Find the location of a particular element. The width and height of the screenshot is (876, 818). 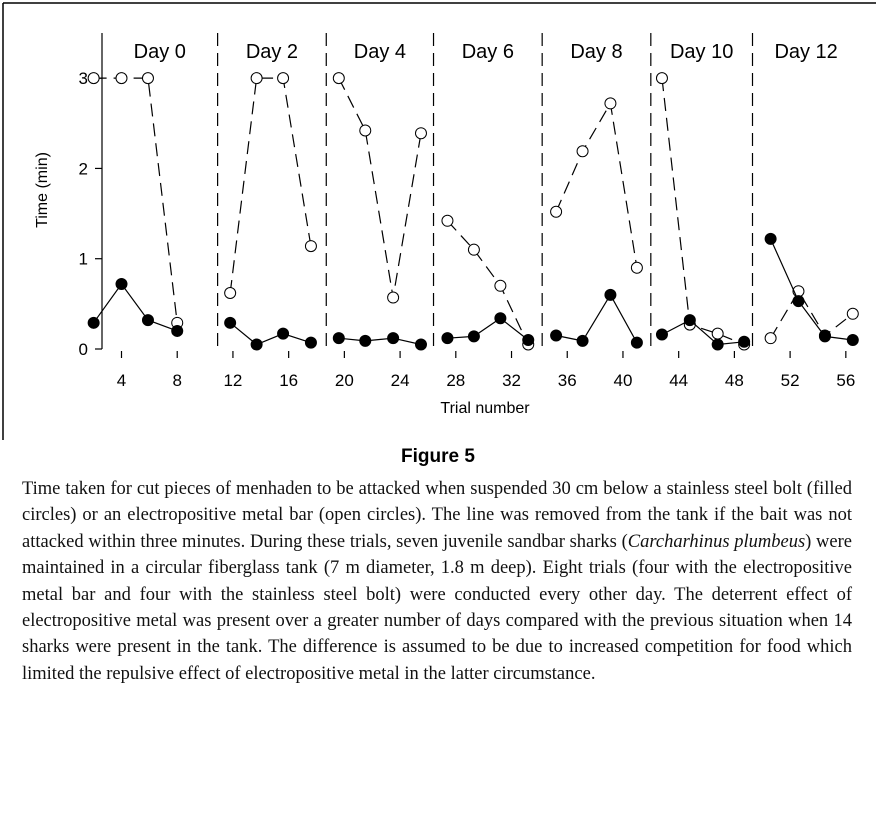

day-label: Day 0 is located at coordinates (160, 52).